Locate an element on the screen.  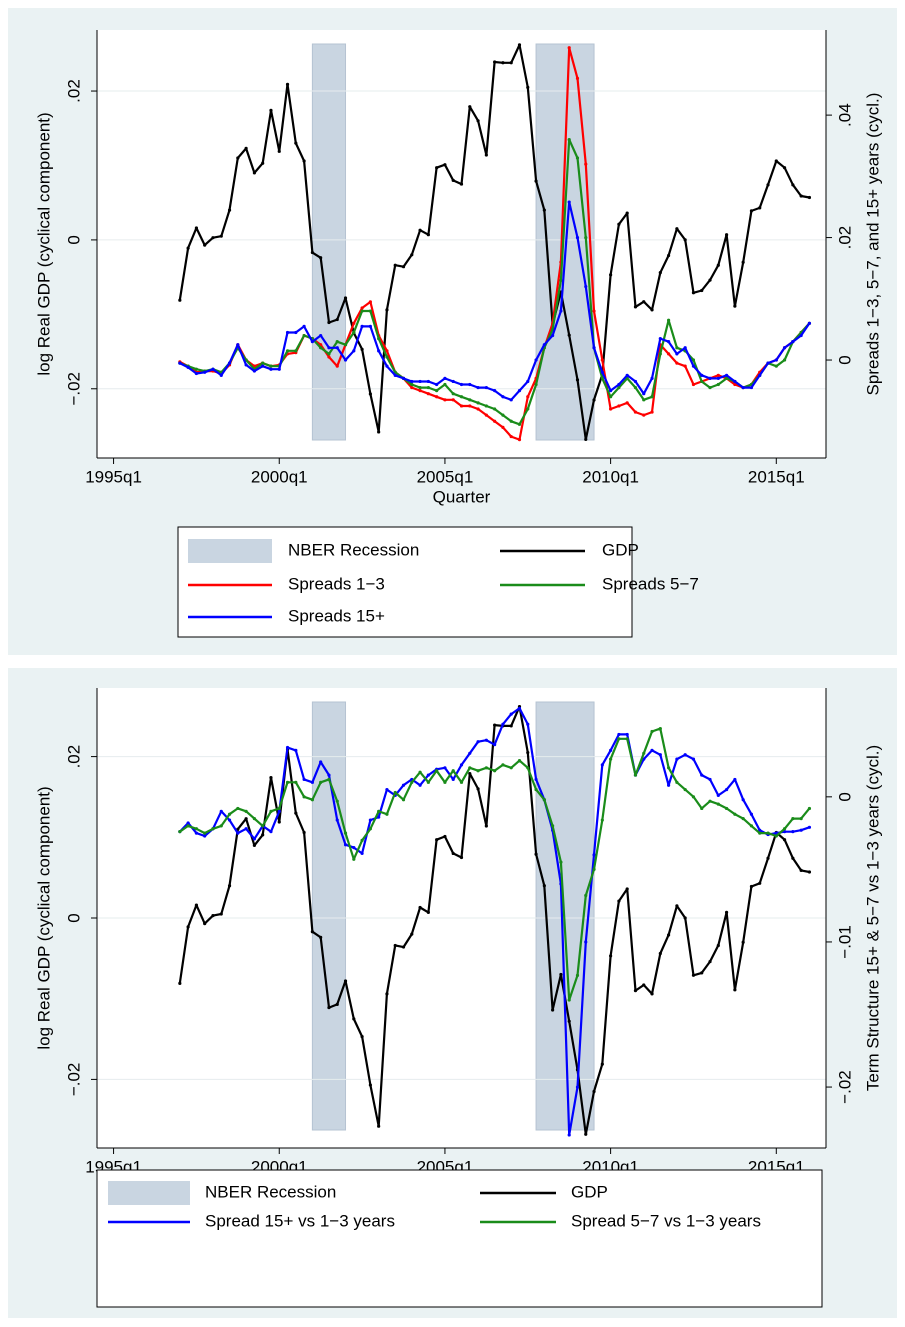
x-axis-title: Quarter is located at coordinates (462, 496).